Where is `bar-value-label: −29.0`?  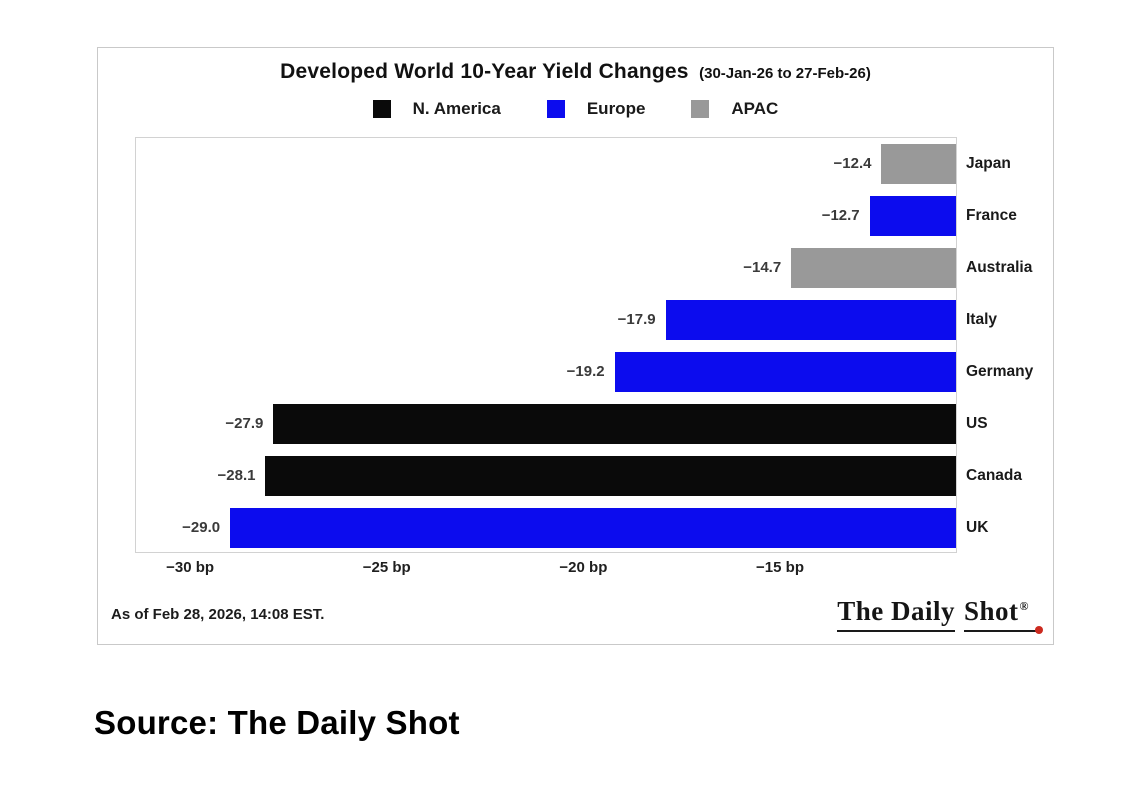 bar-value-label: −29.0 is located at coordinates (201, 527).